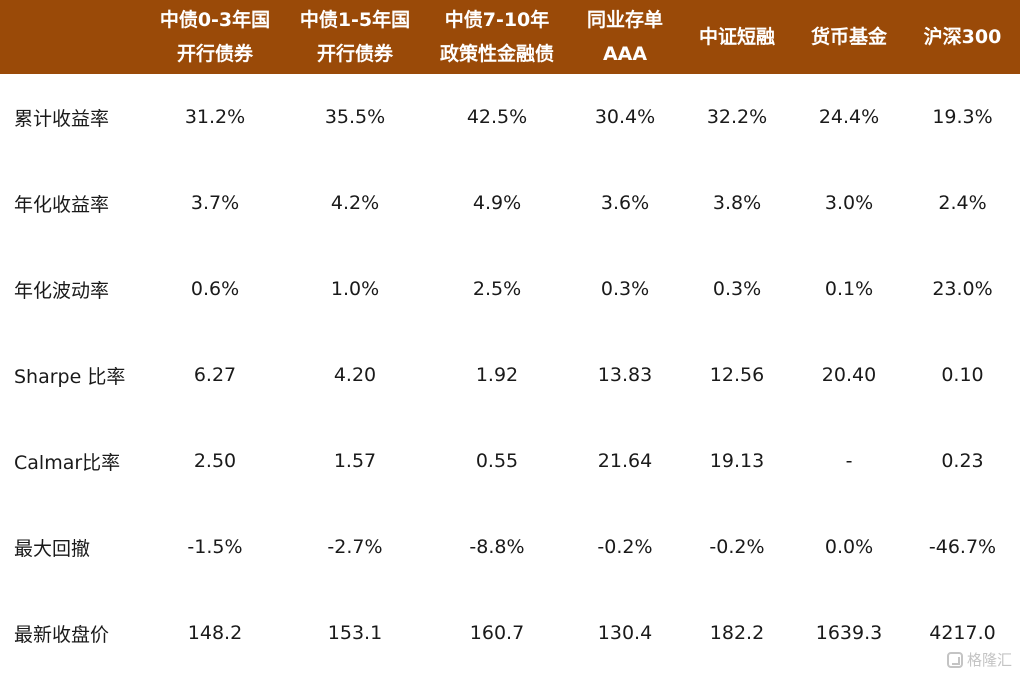 This screenshot has width=1020, height=676. I want to click on header-line: 中债7-10年, so click(497, 20).